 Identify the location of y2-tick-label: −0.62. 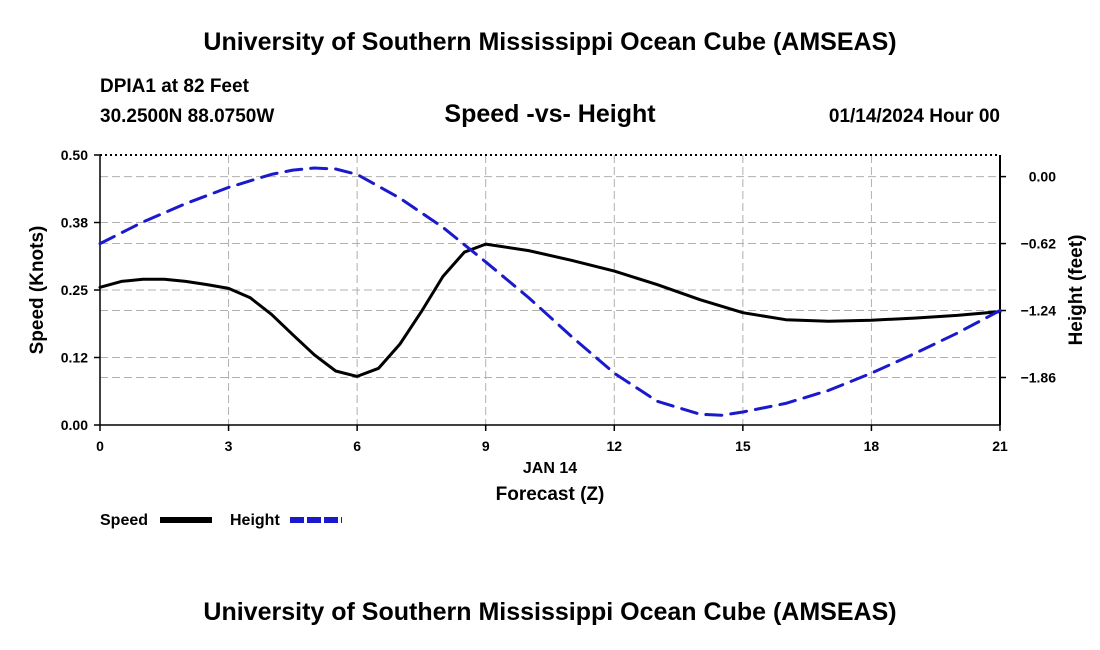
(1039, 244).